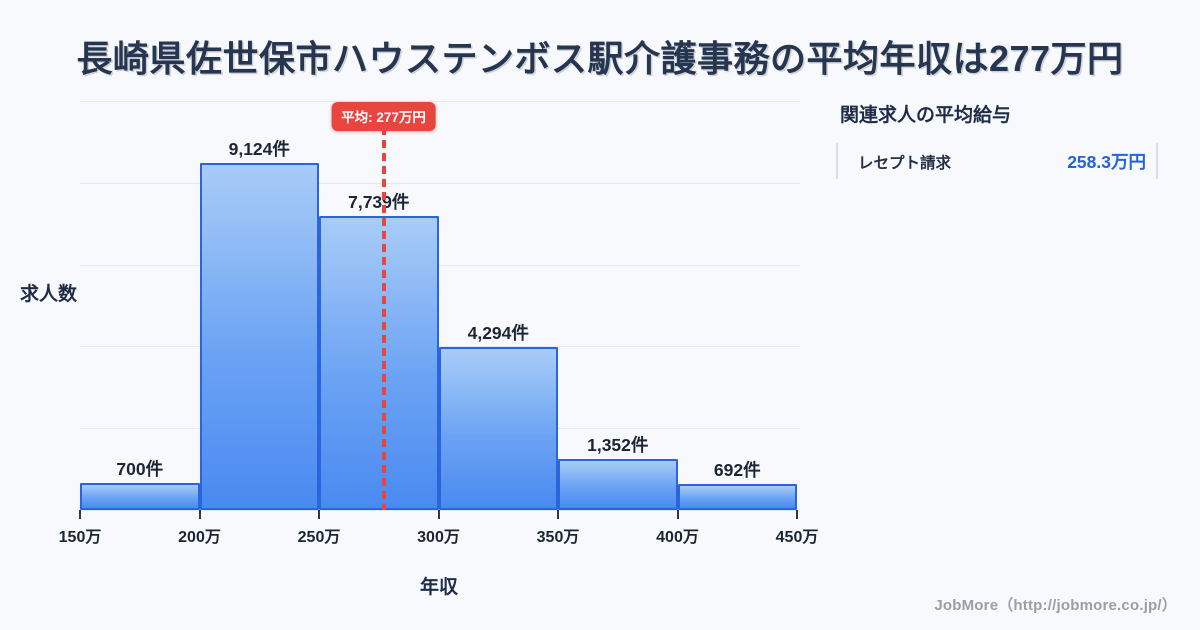  Describe the element at coordinates (384, 318) in the screenshot. I see `average-salary-line` at that location.